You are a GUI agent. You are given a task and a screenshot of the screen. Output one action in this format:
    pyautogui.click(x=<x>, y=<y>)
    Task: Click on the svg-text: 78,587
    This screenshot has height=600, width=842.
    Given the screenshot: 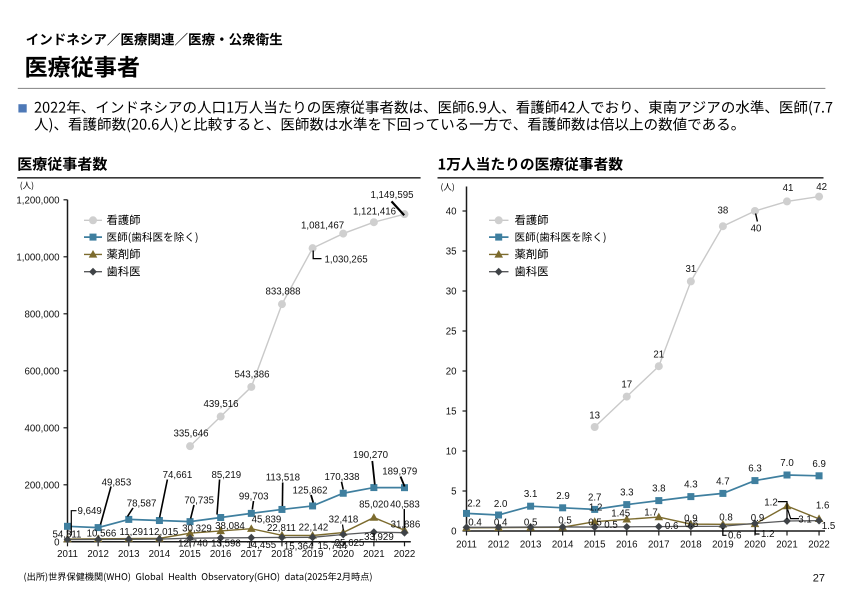 What is the action you would take?
    pyautogui.click(x=142, y=503)
    